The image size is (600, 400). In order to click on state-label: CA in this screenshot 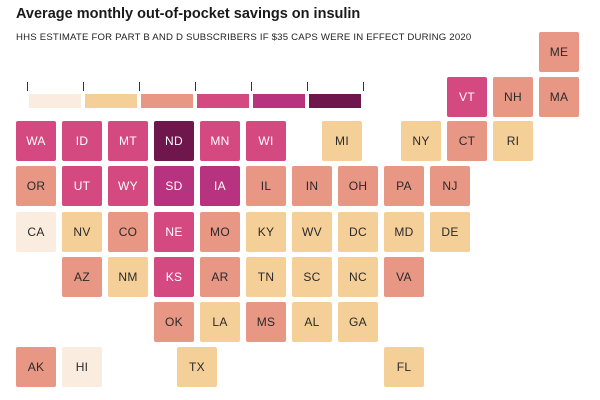, I will do `click(36, 232)`.